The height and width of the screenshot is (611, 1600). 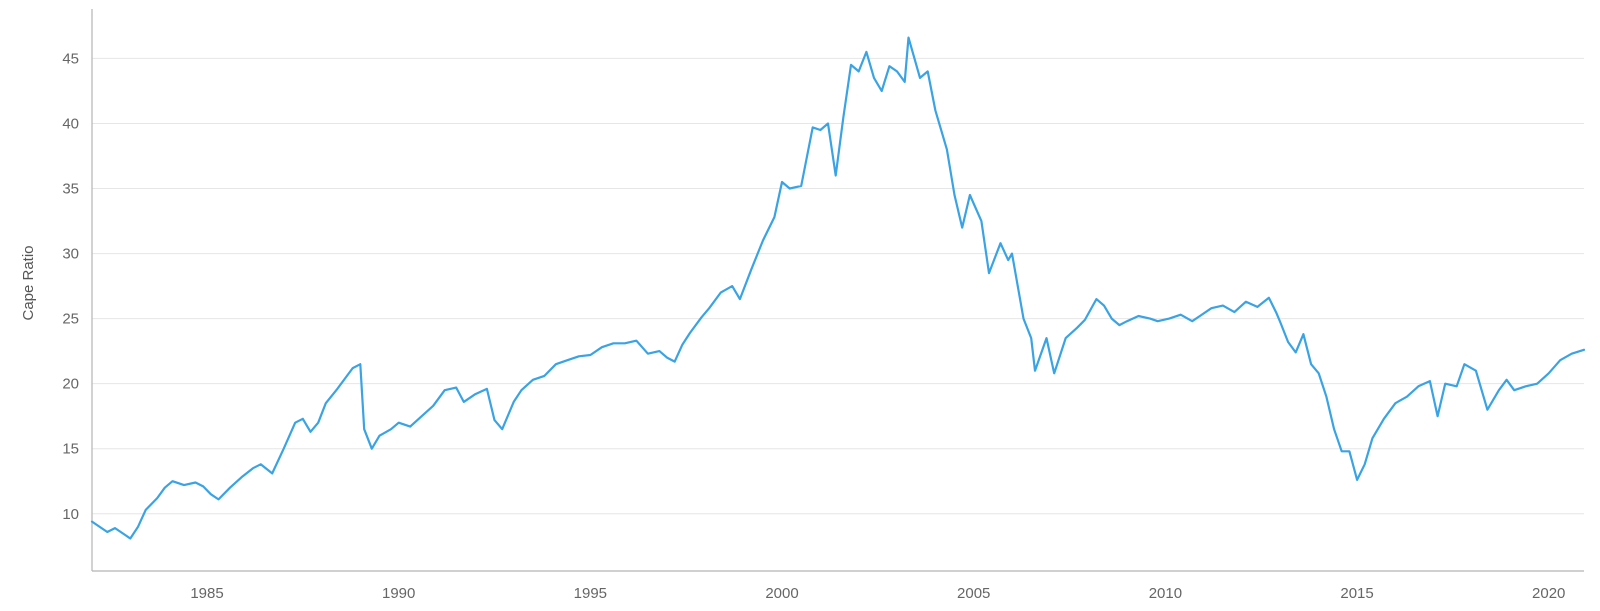 What do you see at coordinates (206, 593) in the screenshot?
I see `x-tick-label: 1985` at bounding box center [206, 593].